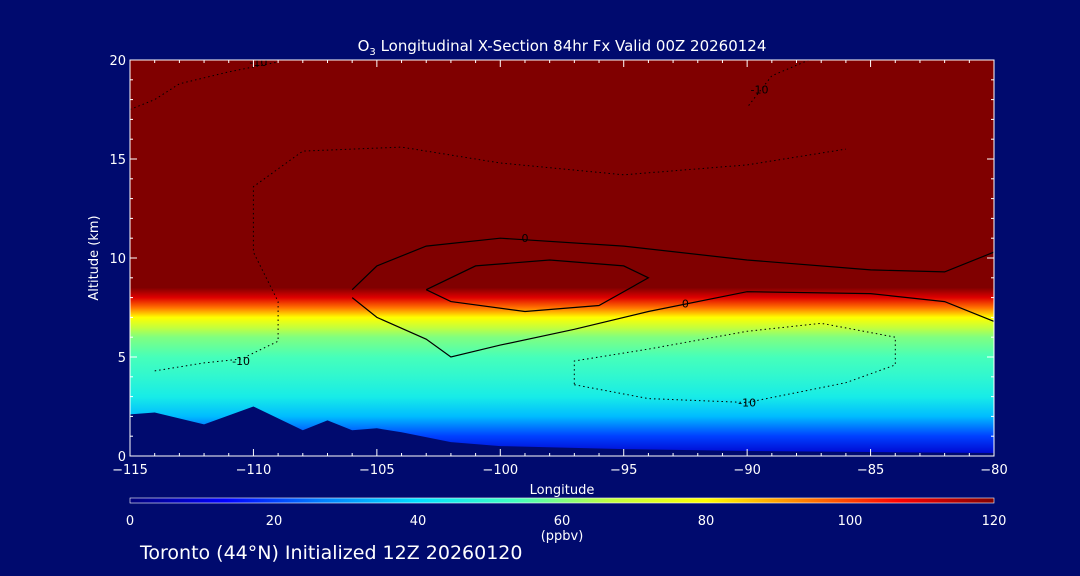 Image resolution: width=1080 pixels, height=576 pixels. I want to click on colorbar-unit: (ppbv), so click(562, 536).